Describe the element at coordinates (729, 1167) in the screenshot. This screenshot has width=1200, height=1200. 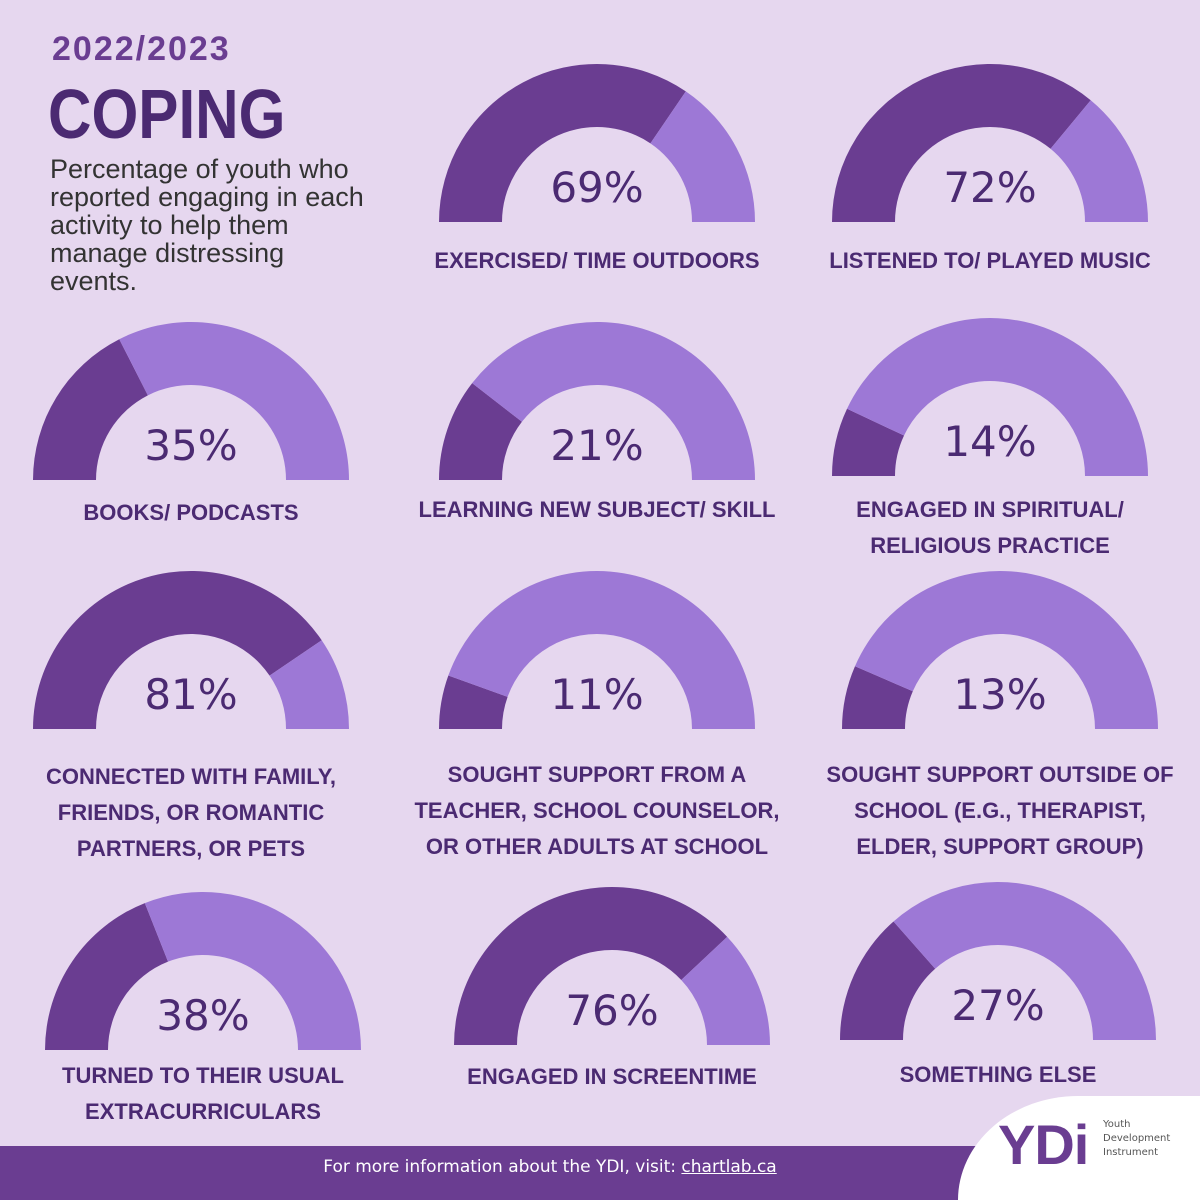
I see `footer-link: chartlab.ca` at that location.